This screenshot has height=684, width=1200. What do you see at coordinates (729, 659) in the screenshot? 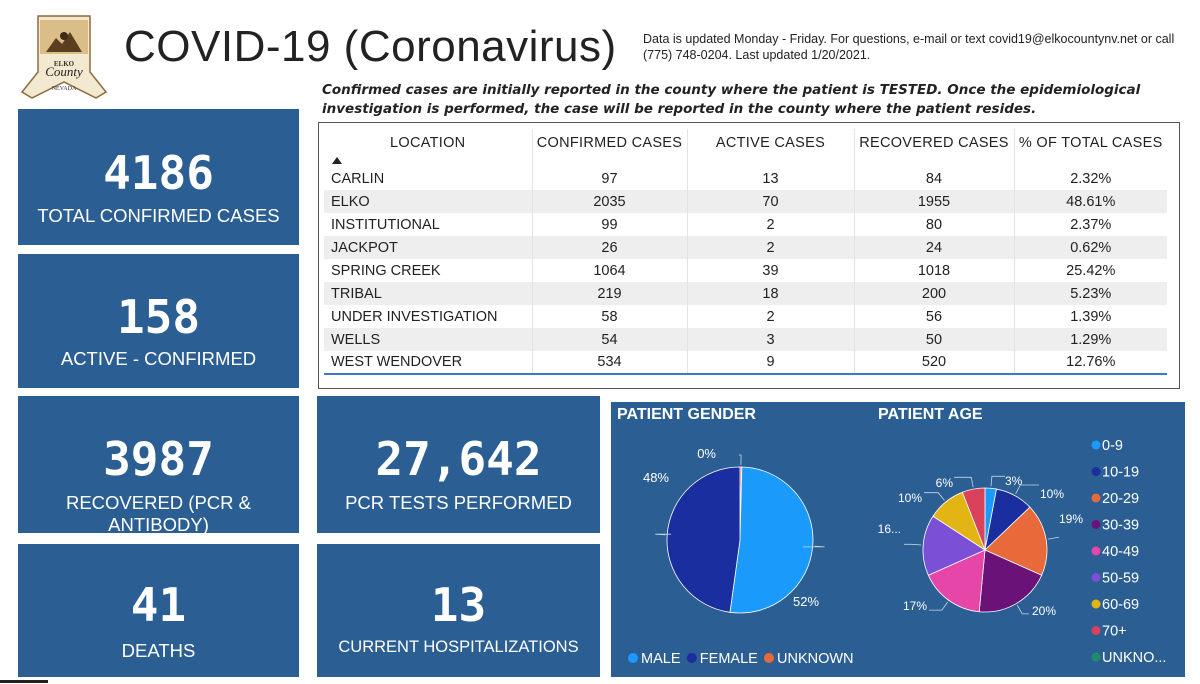
I see `gender-legend-label: FEMALE` at bounding box center [729, 659].